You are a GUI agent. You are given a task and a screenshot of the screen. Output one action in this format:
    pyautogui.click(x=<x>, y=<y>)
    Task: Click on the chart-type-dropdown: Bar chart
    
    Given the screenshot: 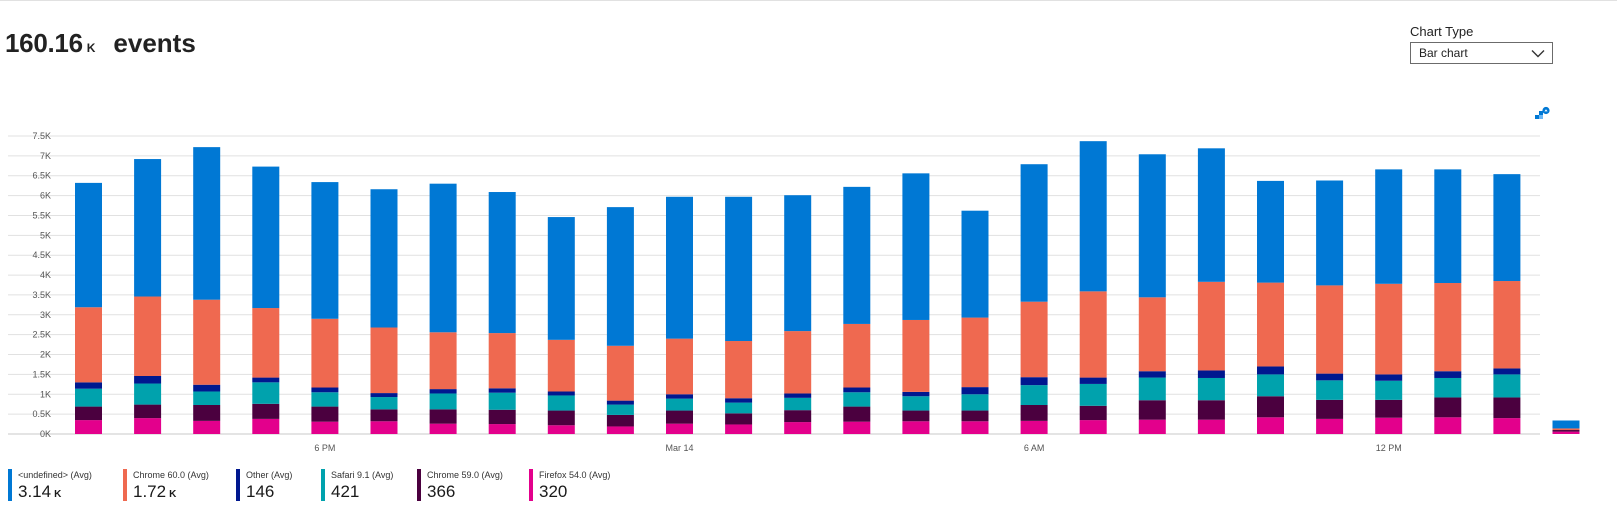 What is the action you would take?
    pyautogui.click(x=1481, y=53)
    